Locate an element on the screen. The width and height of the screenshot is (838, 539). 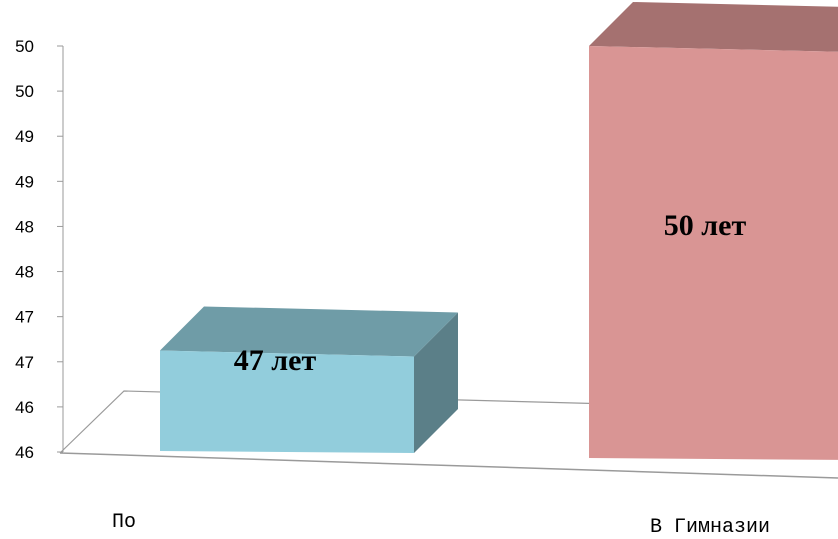
category-label: По is located at coordinates (124, 522).